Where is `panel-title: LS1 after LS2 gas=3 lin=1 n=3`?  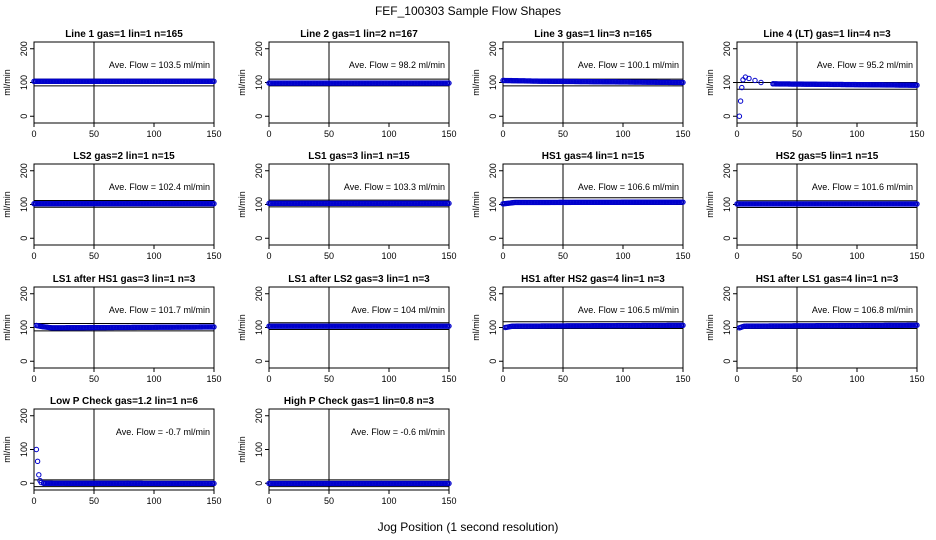 panel-title: LS1 after LS2 gas=3 lin=1 n=3 is located at coordinates (359, 279).